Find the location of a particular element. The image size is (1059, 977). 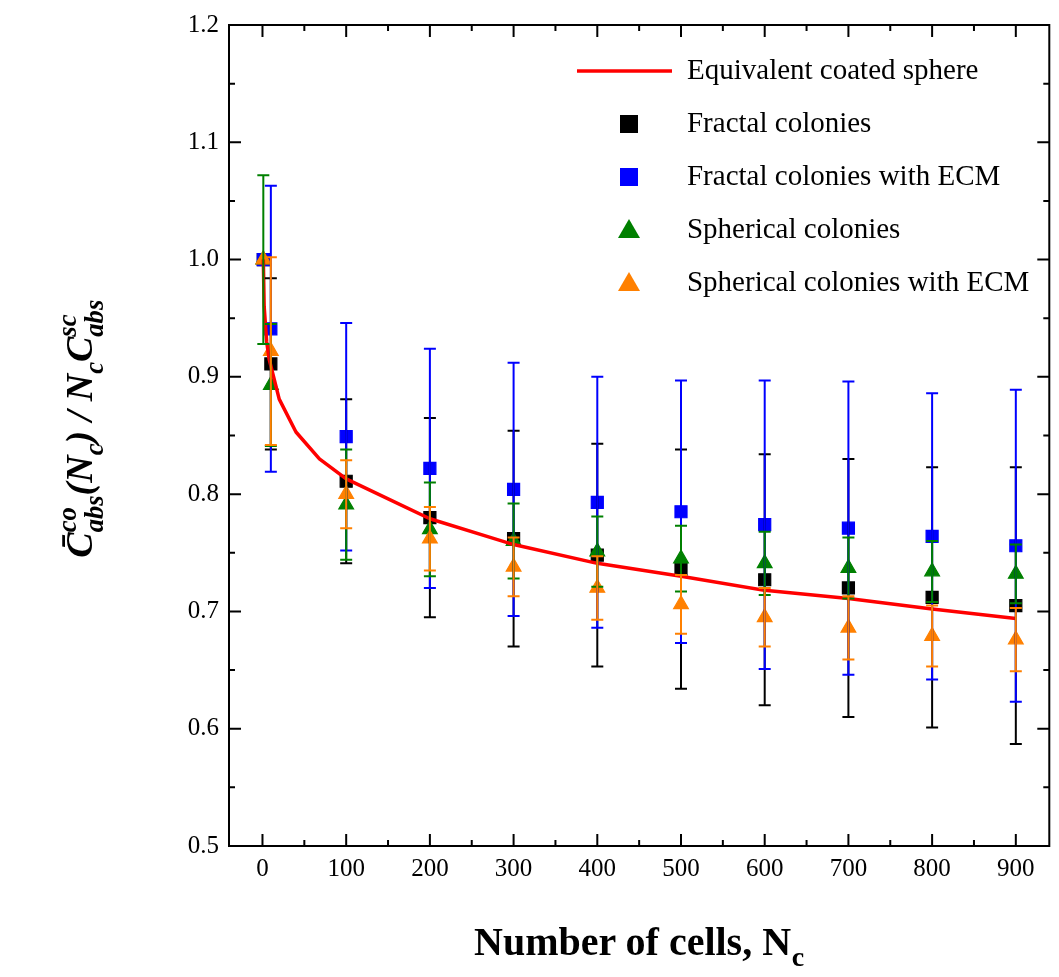

y-tick-label: 0.8 is located at coordinates (203, 492).